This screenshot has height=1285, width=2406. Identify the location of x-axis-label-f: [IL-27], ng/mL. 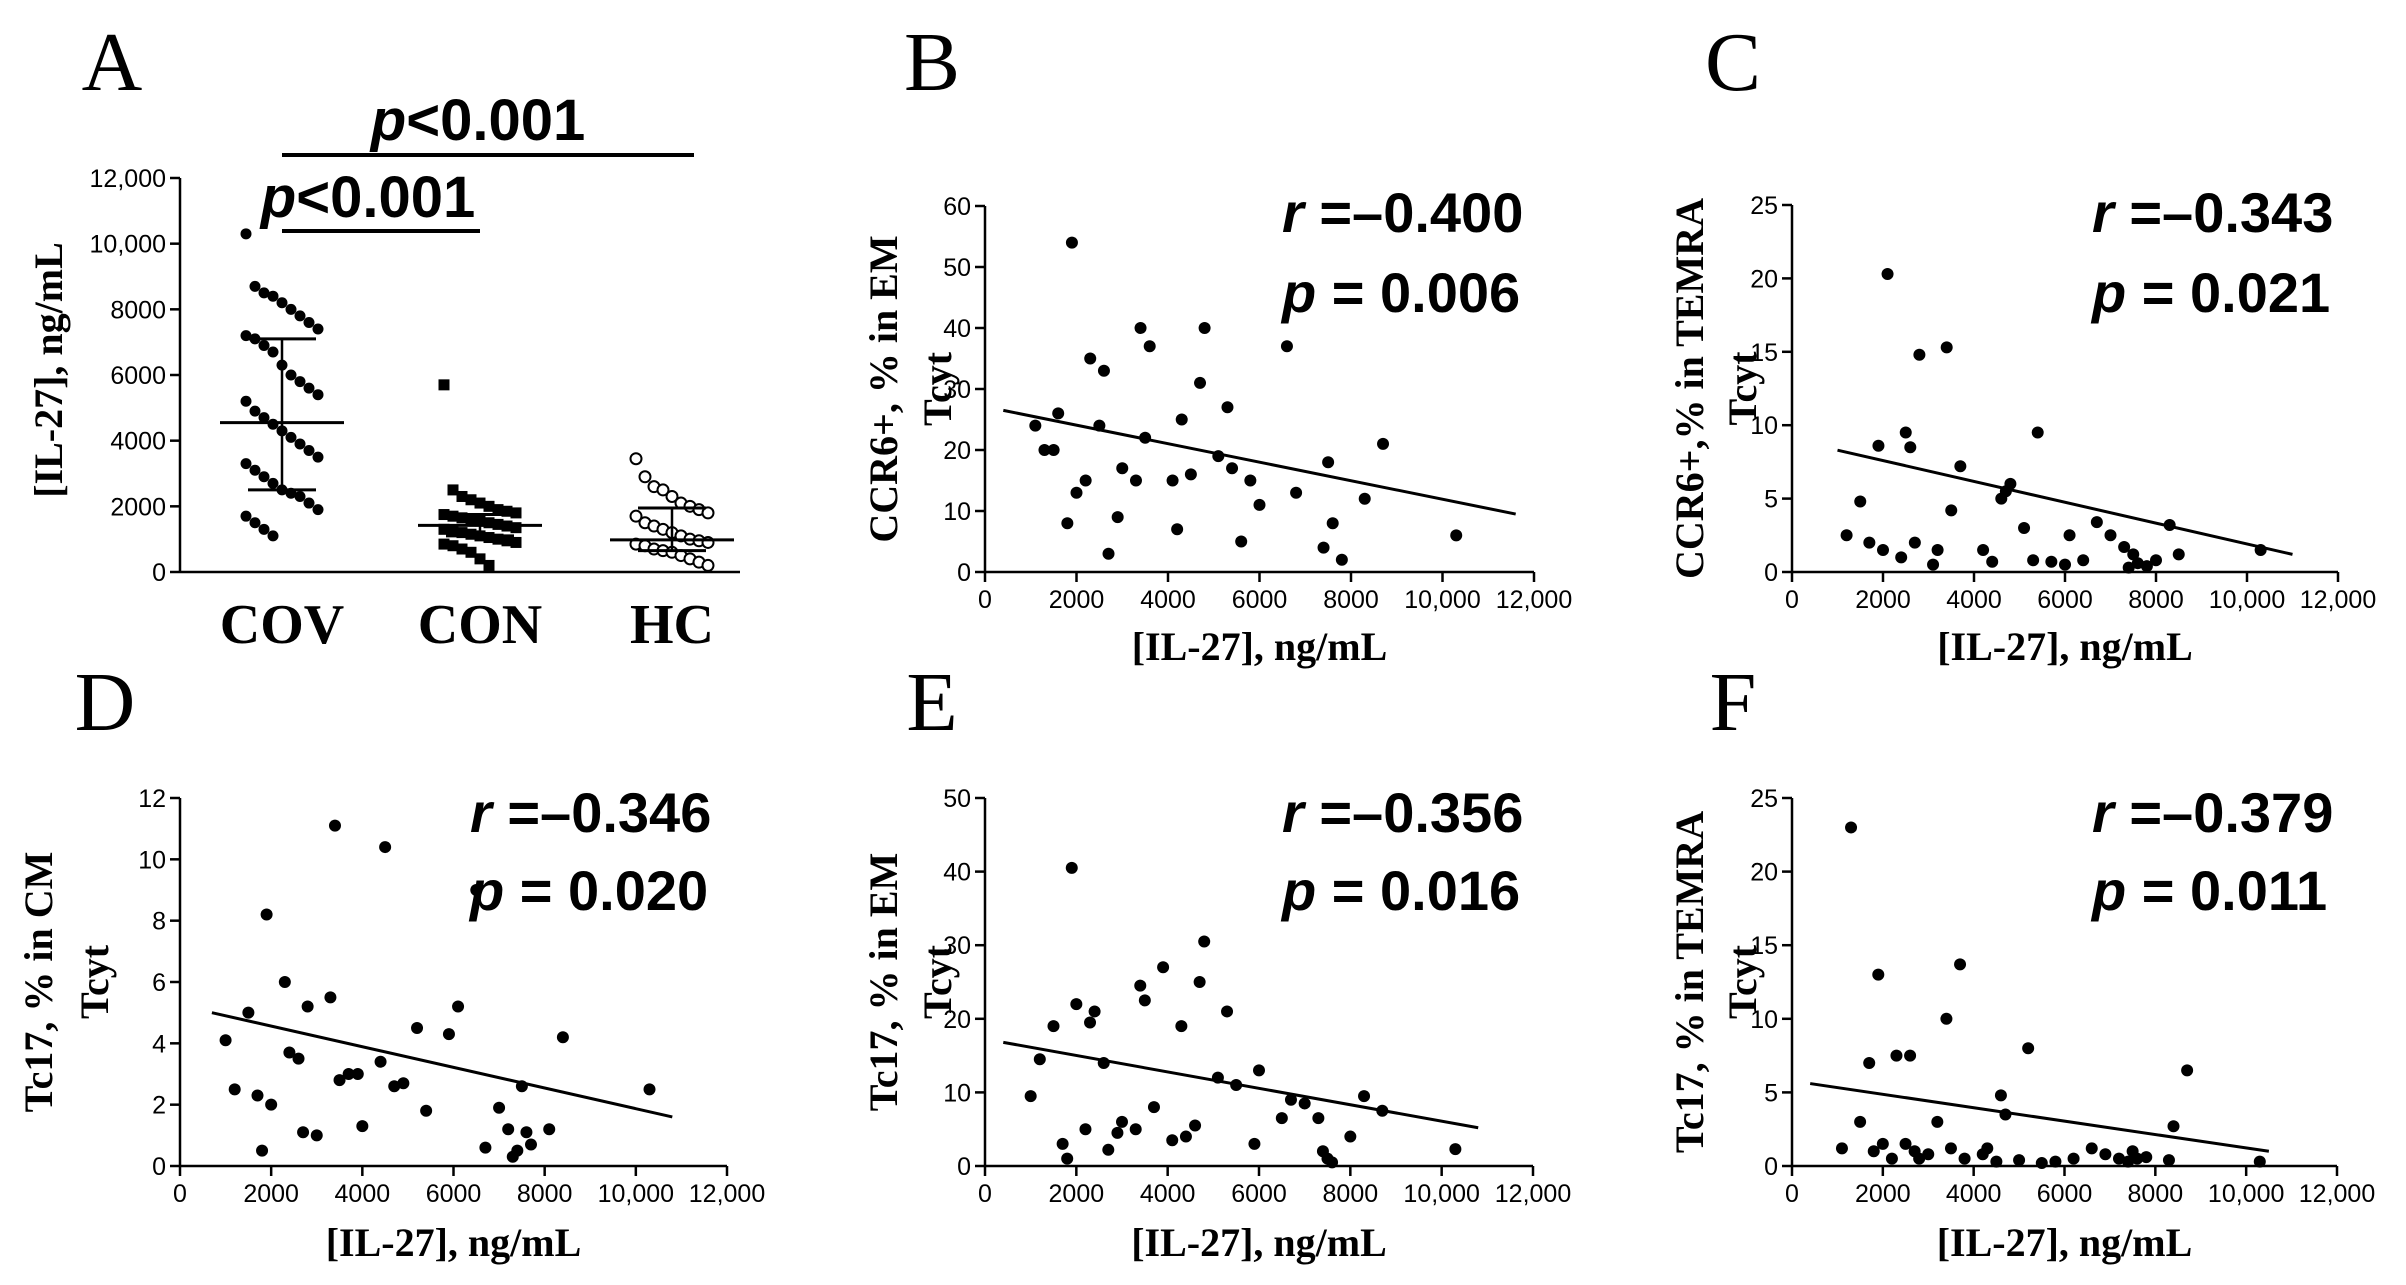
(2065, 1242).